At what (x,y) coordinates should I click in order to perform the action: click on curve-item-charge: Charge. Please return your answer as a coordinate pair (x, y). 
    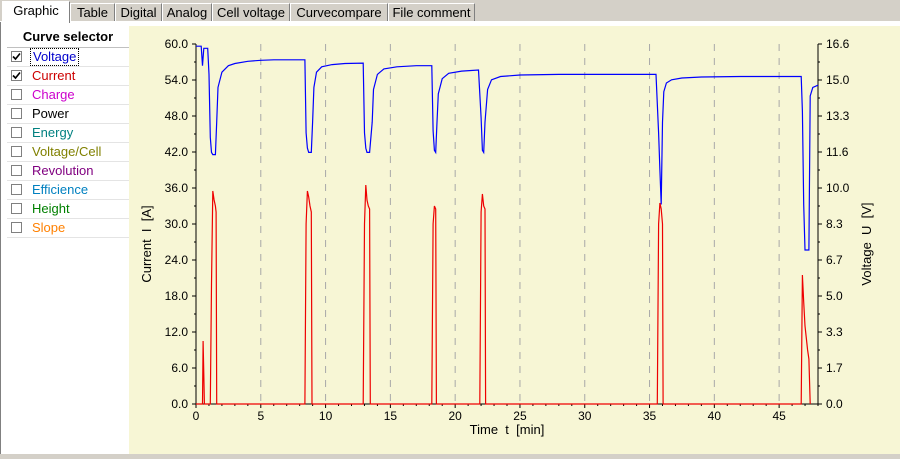
    Looking at the image, I should click on (68, 95).